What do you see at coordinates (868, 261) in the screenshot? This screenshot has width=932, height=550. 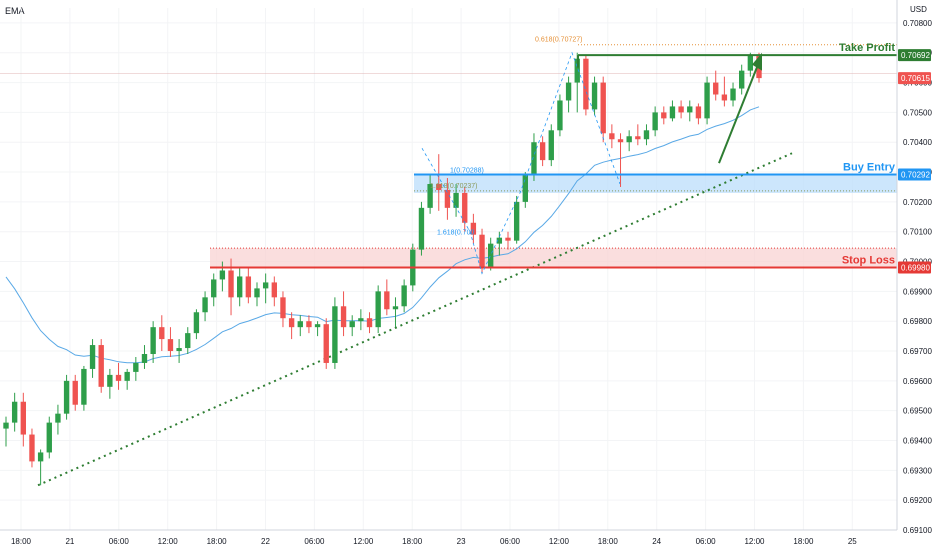 I see `stop-loss-label: Stop Loss` at bounding box center [868, 261].